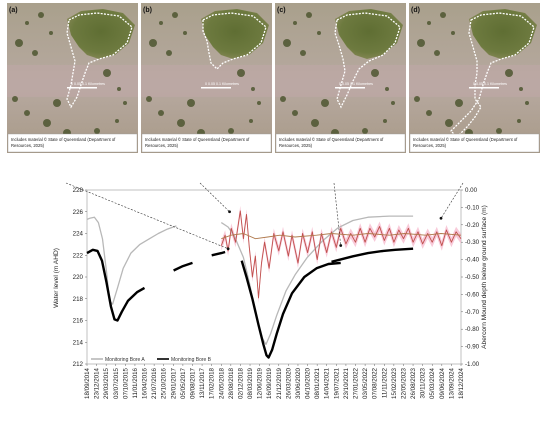 This screenshot has width=550, height=435. I want to click on legend: Monitoring Bore A Monitoring Bore B, so click(151, 360).